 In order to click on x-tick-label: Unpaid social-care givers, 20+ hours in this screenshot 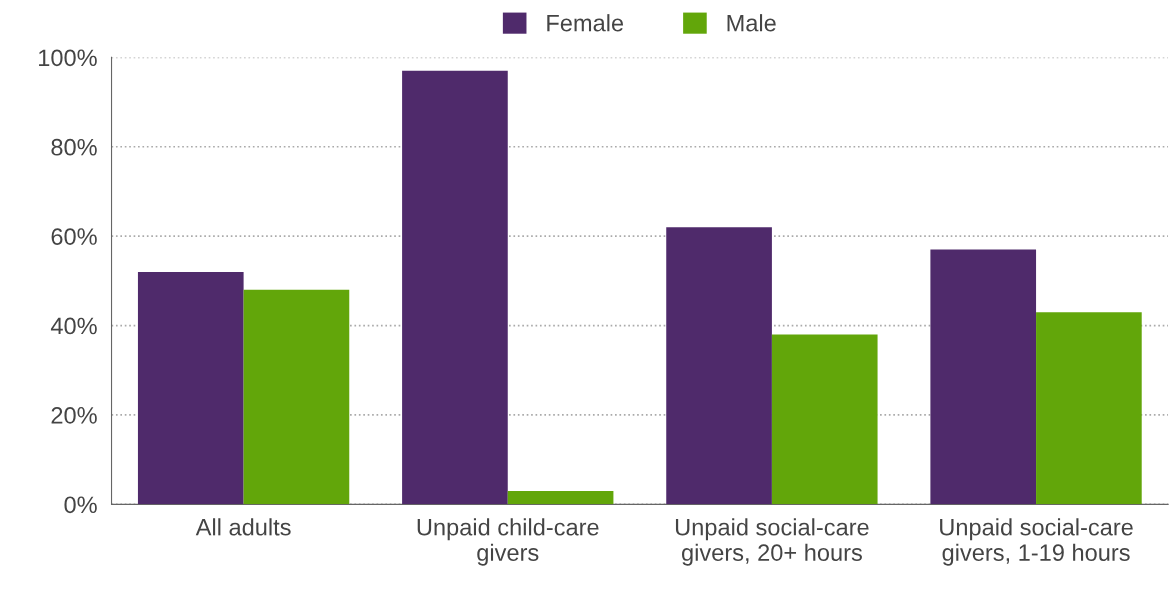, I will do `click(772, 542)`.